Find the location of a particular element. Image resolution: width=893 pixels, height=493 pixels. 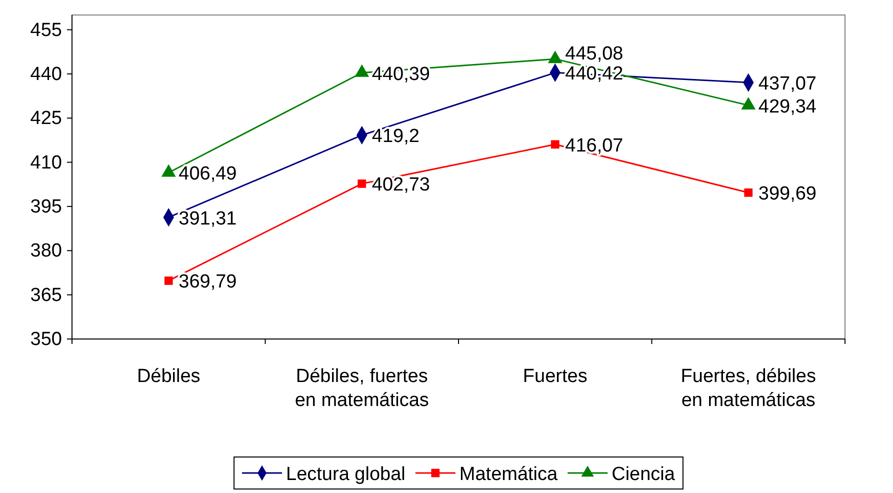

x-tick-label: Fuertes, débiles en matemáticas is located at coordinates (748, 388).